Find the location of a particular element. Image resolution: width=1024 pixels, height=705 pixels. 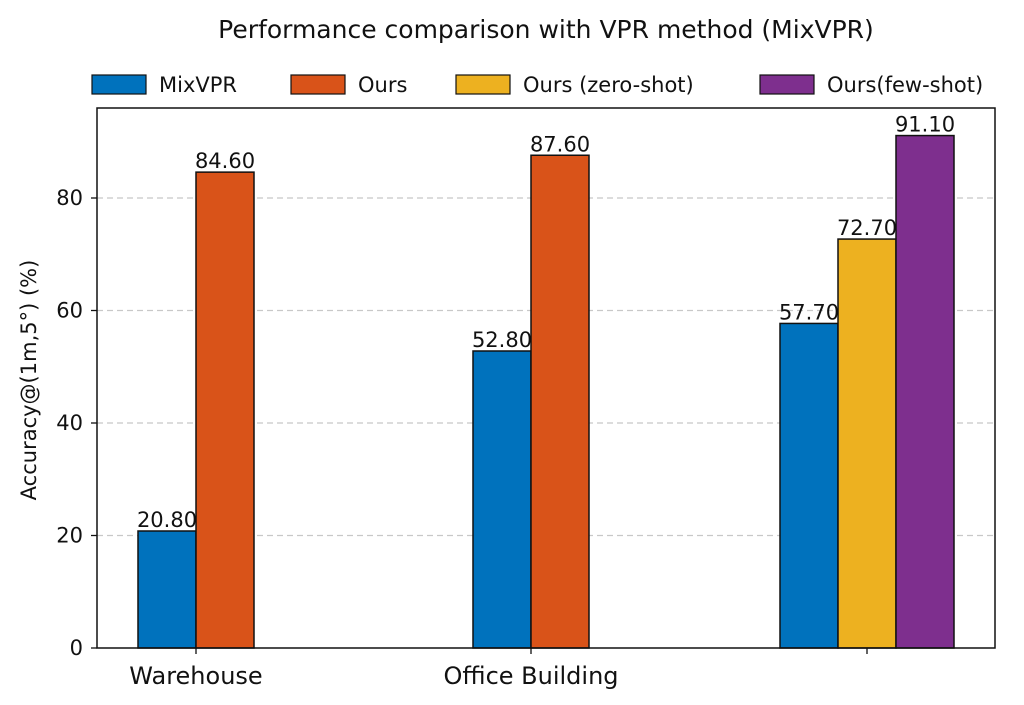

y-tick-label: 40 is located at coordinates (69, 423).